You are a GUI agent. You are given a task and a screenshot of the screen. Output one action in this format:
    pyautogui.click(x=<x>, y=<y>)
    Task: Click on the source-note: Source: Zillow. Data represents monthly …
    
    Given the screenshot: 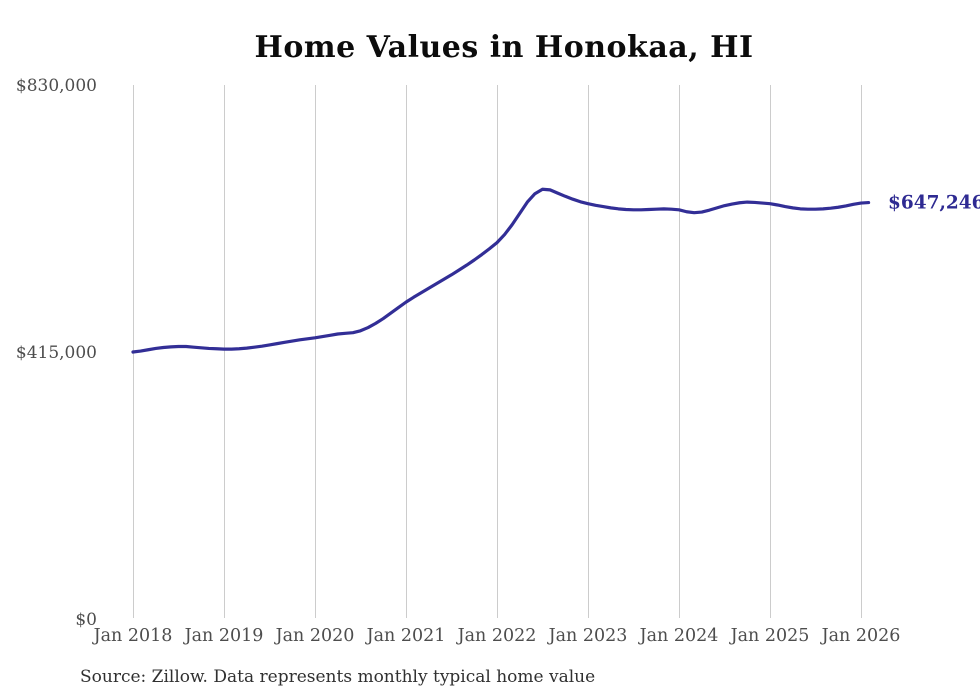 What is the action you would take?
    pyautogui.click(x=338, y=677)
    